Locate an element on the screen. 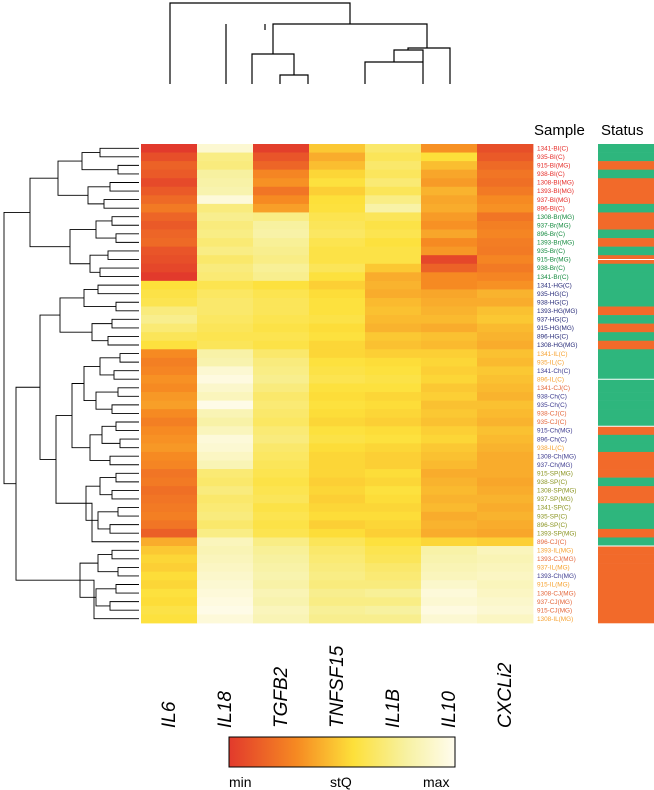  sample-label: 937-Br(MG) is located at coordinates (554, 225).